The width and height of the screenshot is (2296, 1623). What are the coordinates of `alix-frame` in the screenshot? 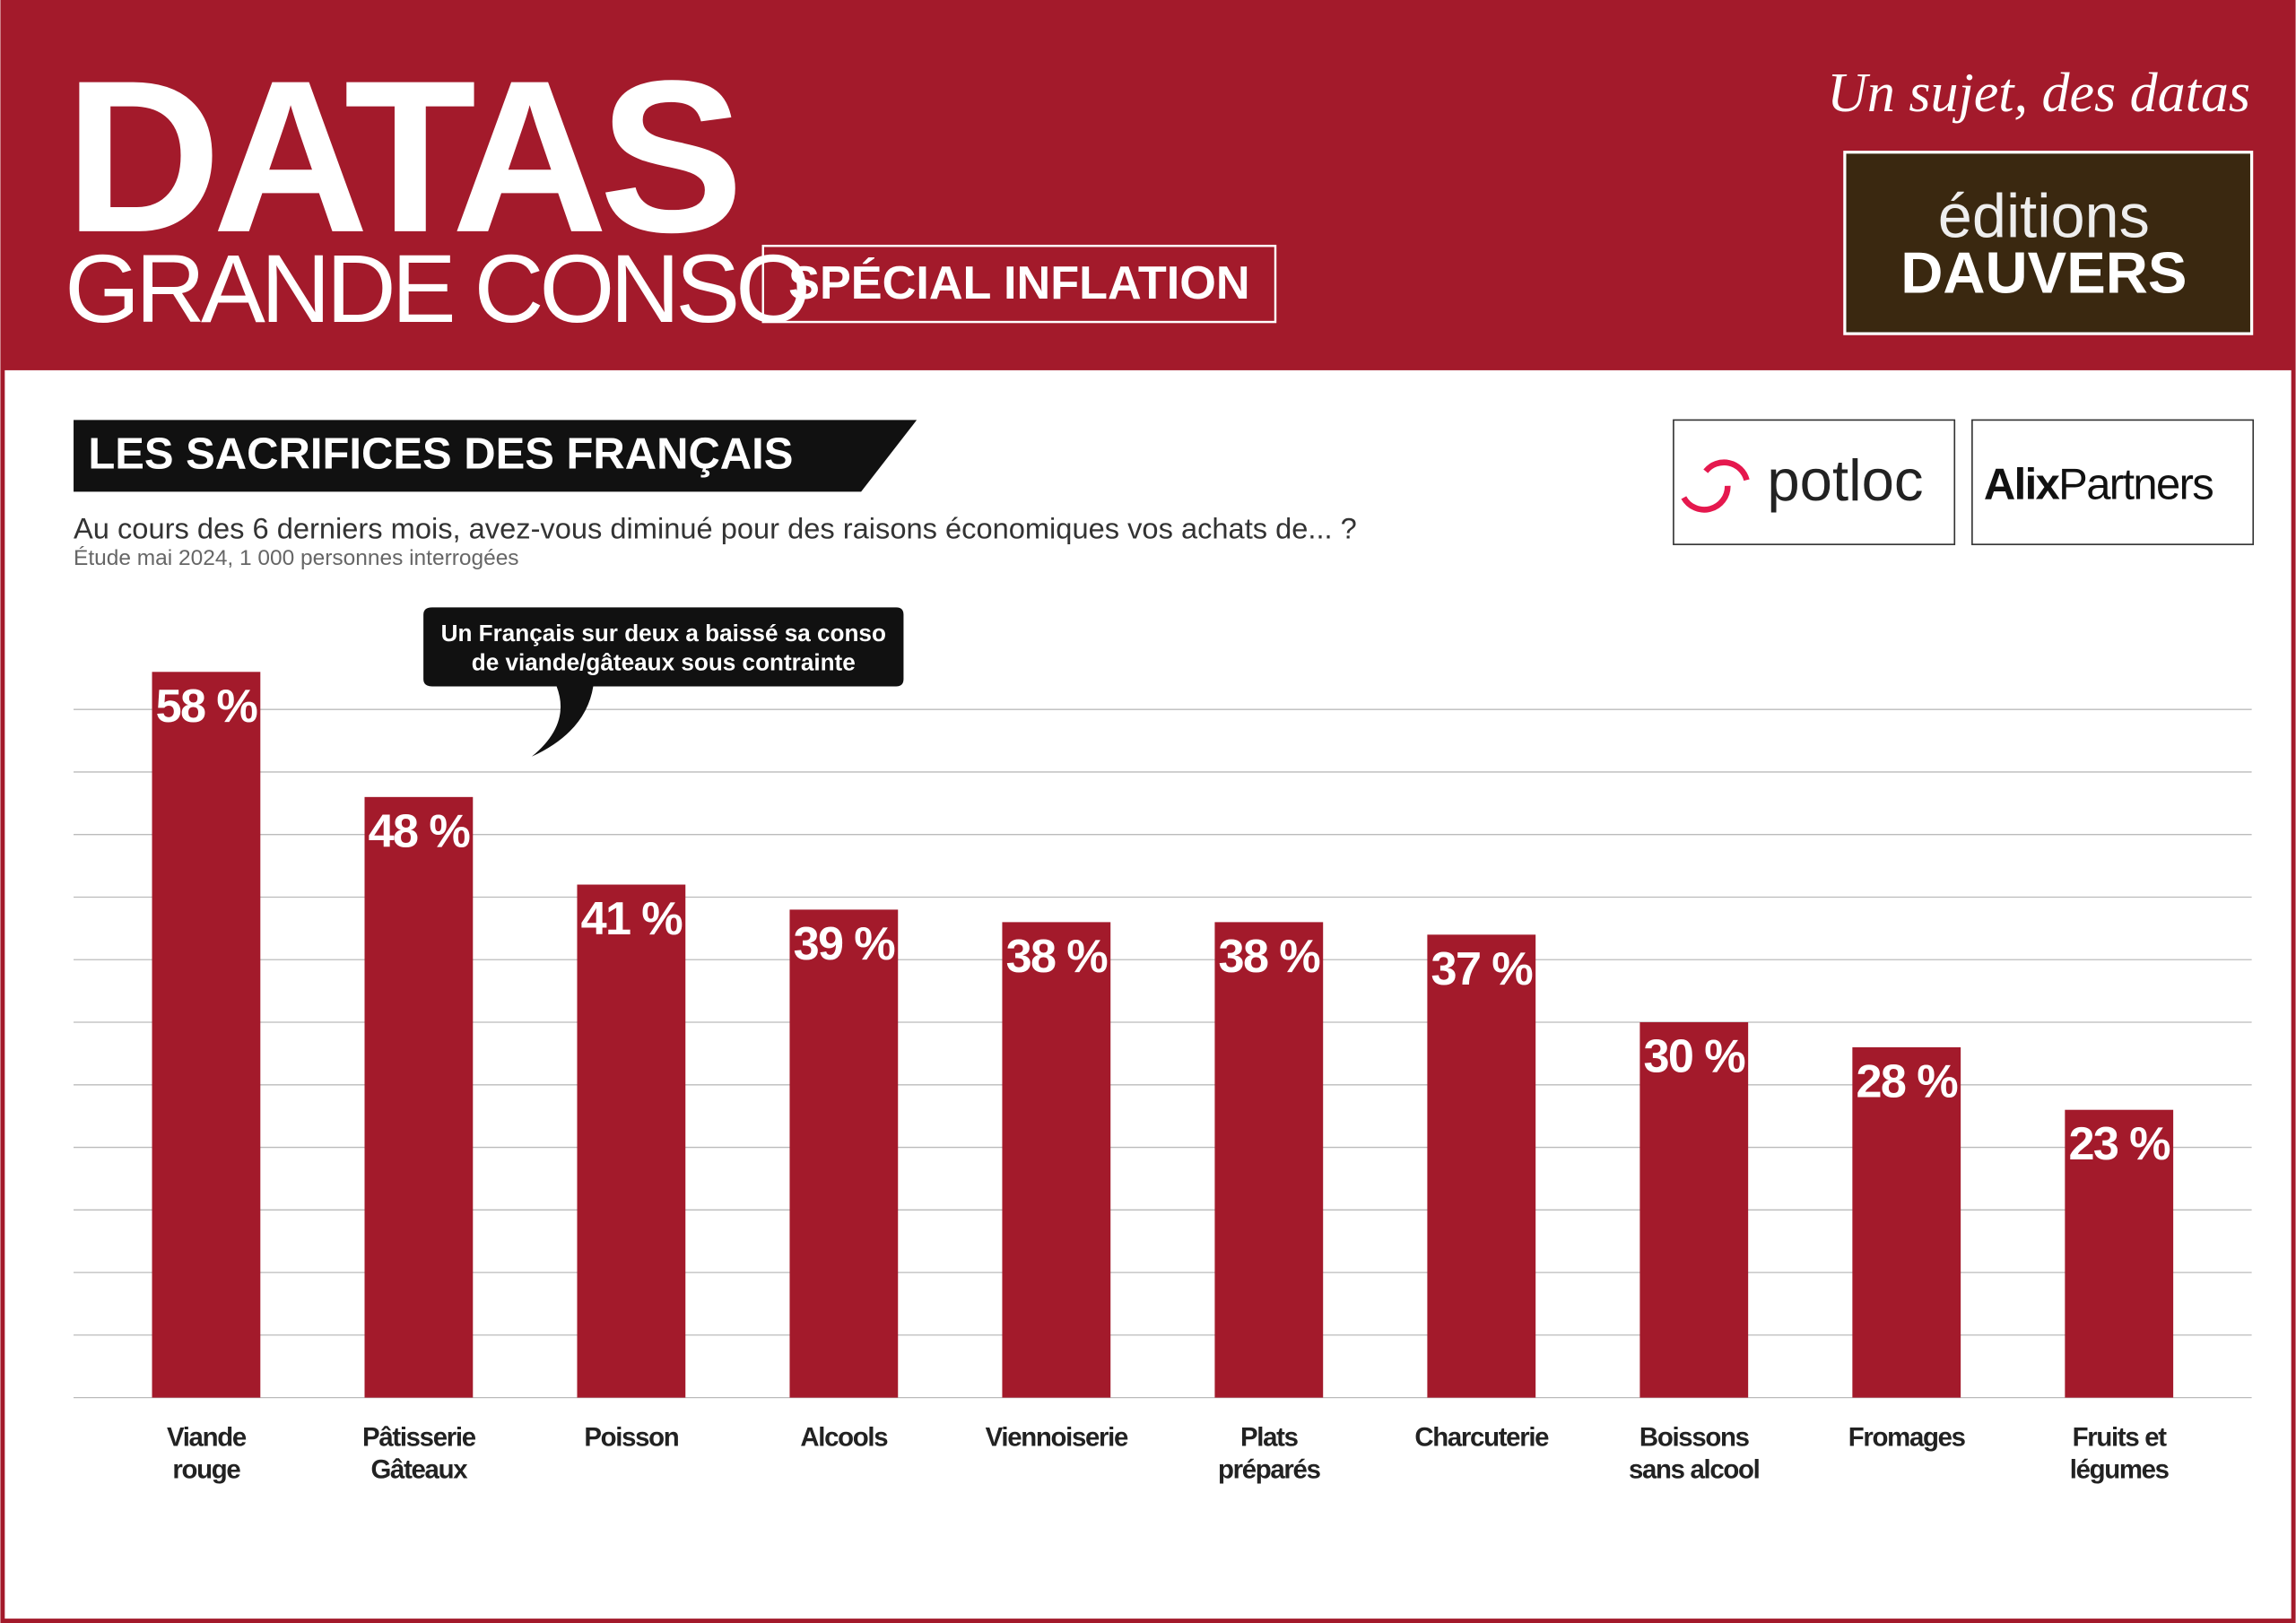 It's located at (2113, 482).